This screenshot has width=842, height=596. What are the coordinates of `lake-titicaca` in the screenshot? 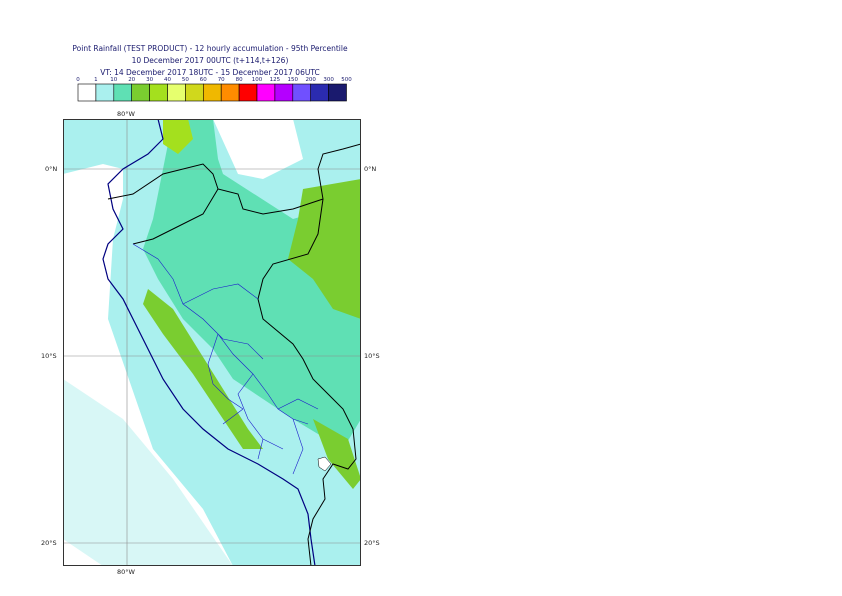 It's located at (324, 464).